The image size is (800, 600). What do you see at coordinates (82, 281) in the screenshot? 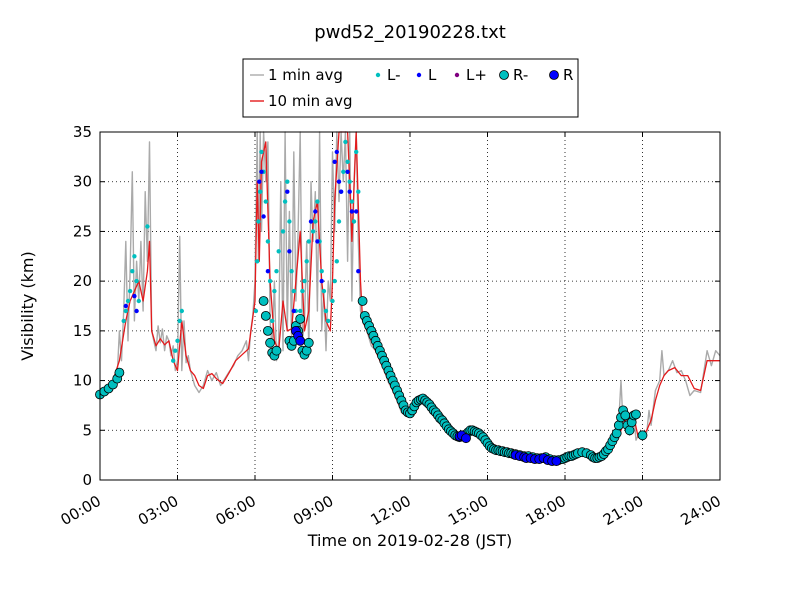
I see `y-tick-label: 20` at bounding box center [82, 281].